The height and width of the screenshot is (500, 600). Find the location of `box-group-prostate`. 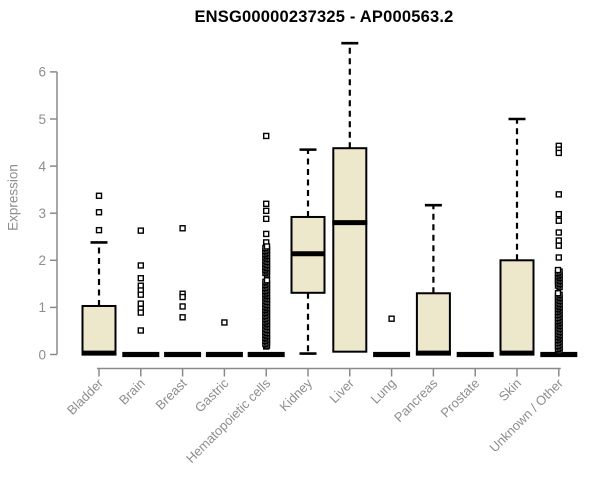

box-group-prostate is located at coordinates (475, 354).